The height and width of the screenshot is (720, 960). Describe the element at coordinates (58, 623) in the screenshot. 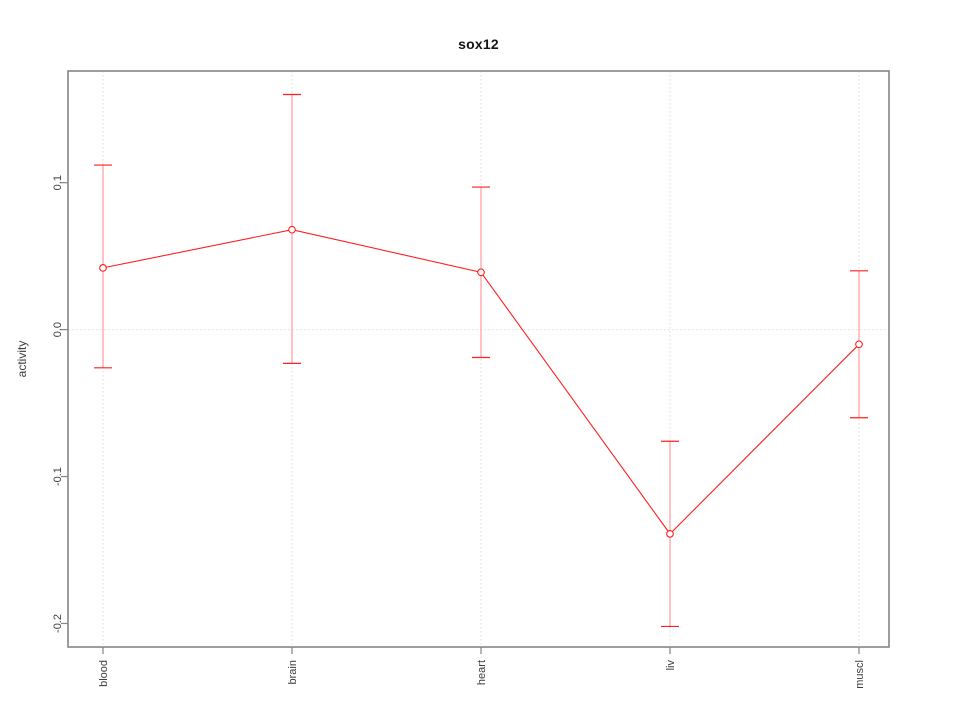

I see `y-tick-label: -0.2` at that location.